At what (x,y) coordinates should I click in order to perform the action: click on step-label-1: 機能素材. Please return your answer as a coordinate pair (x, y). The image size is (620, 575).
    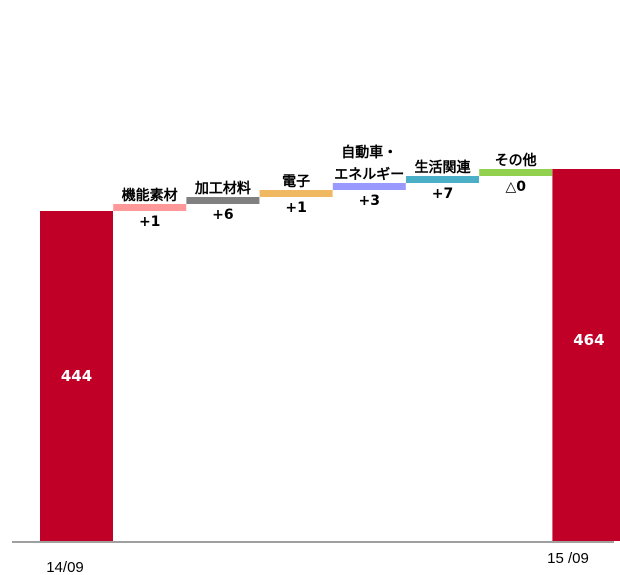
    Looking at the image, I should click on (150, 195).